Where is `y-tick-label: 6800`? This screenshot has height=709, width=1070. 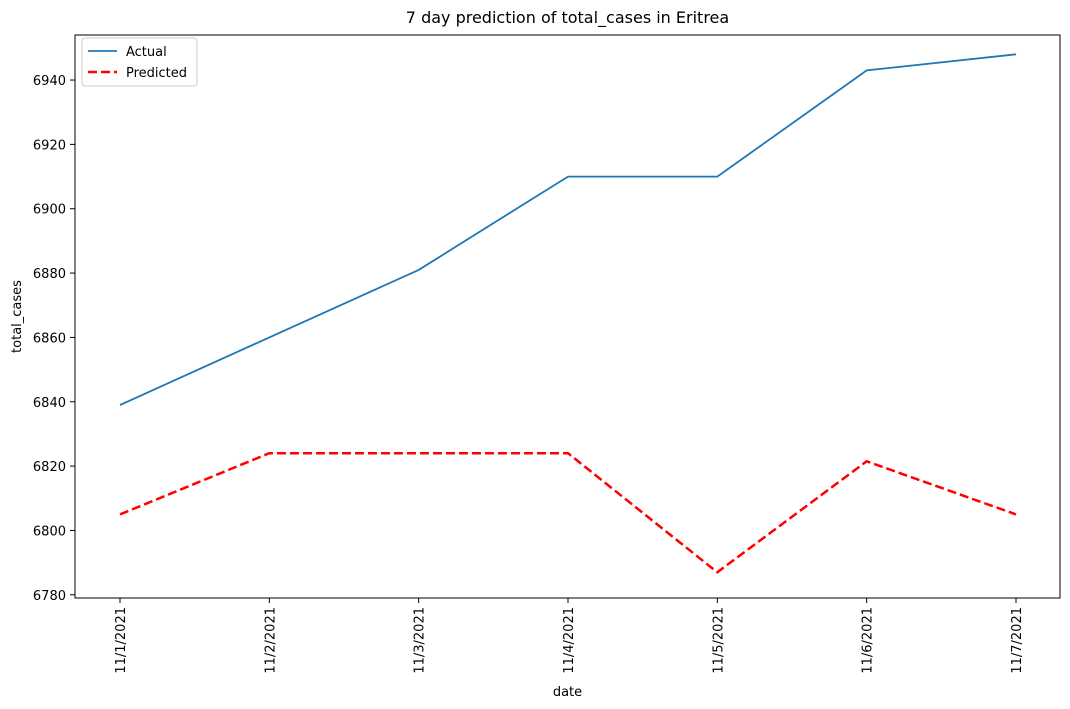 y-tick-label: 6800 is located at coordinates (49, 531).